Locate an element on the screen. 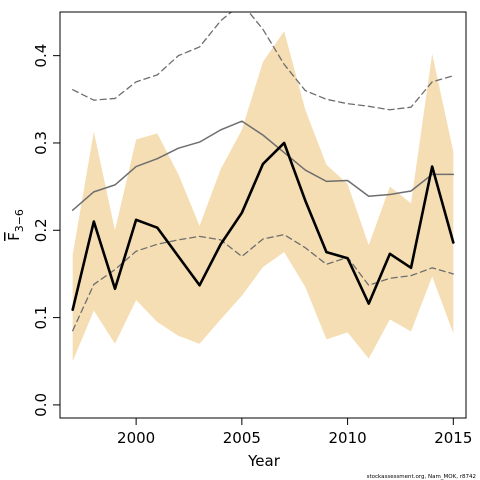  x-tick-label: 2005 is located at coordinates (242, 438).